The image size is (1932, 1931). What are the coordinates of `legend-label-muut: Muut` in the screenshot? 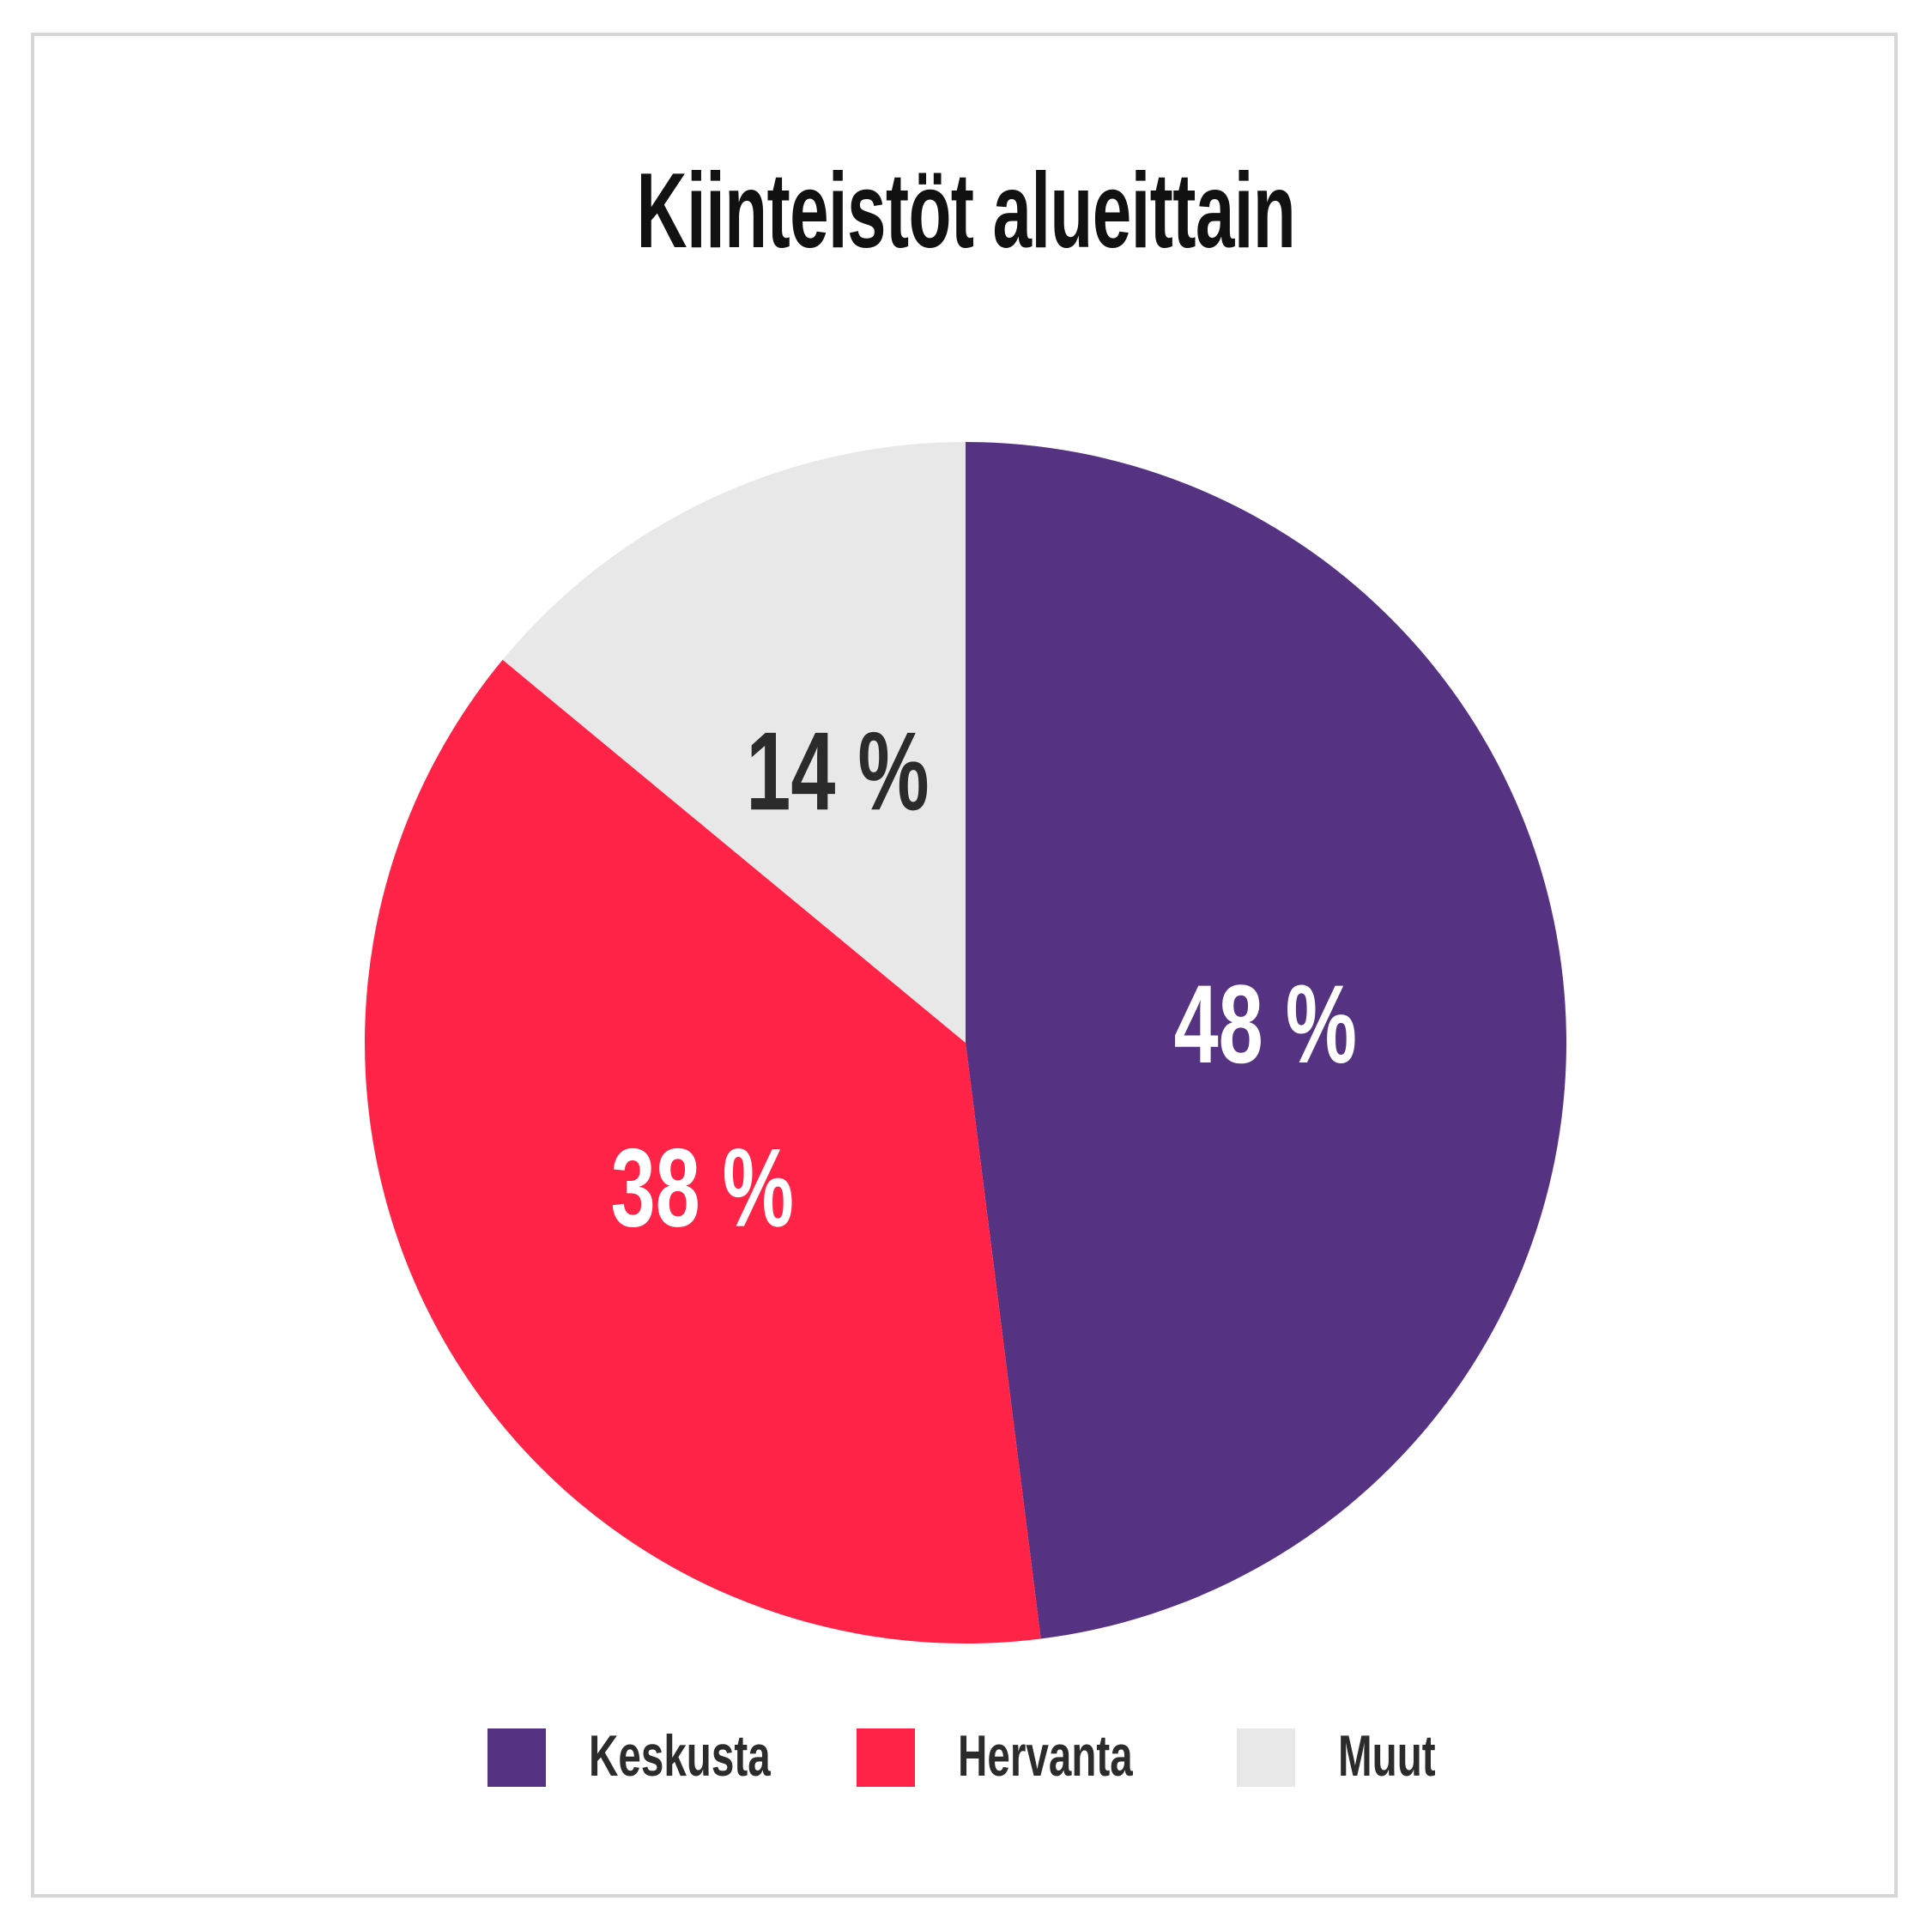 It's located at (1387, 1756).